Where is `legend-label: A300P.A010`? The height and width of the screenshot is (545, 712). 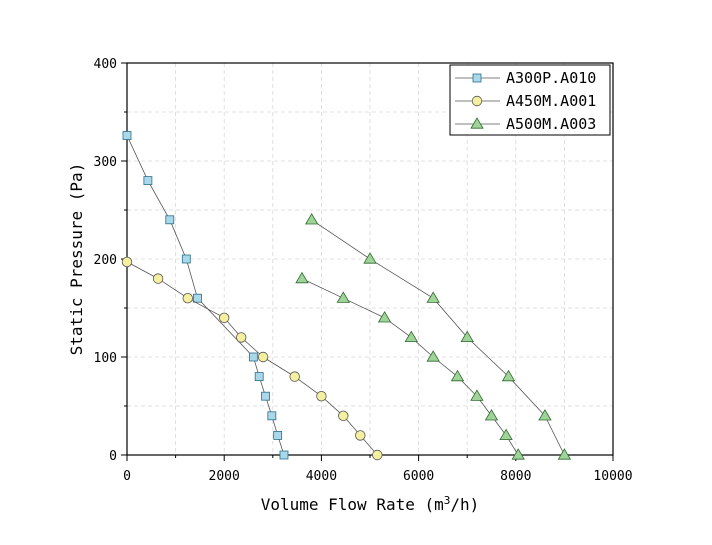 legend-label: A300P.A010 is located at coordinates (551, 78).